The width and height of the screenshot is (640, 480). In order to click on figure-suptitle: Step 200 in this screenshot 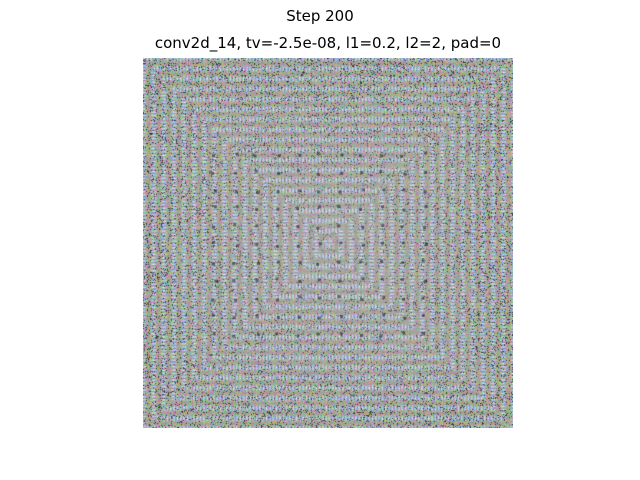, I will do `click(320, 16)`.